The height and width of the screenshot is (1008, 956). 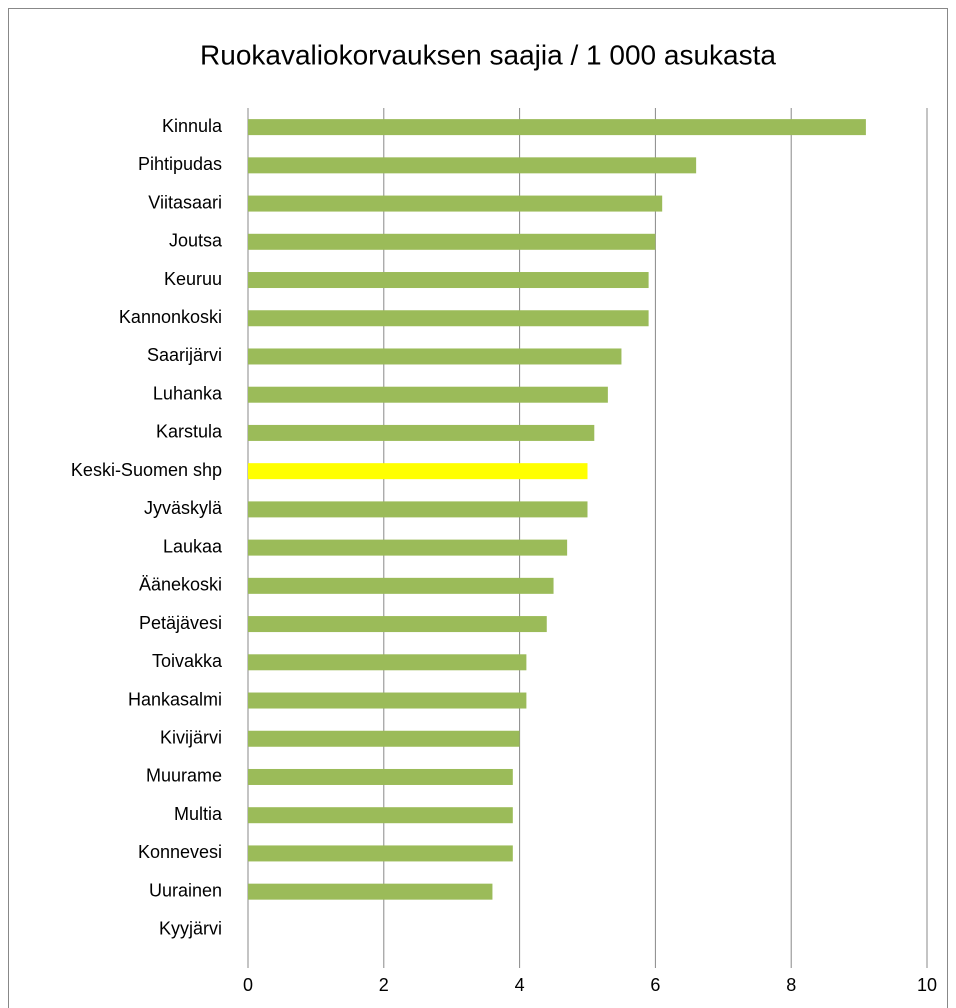 I want to click on x-tick-label: 10, so click(x=927, y=985).